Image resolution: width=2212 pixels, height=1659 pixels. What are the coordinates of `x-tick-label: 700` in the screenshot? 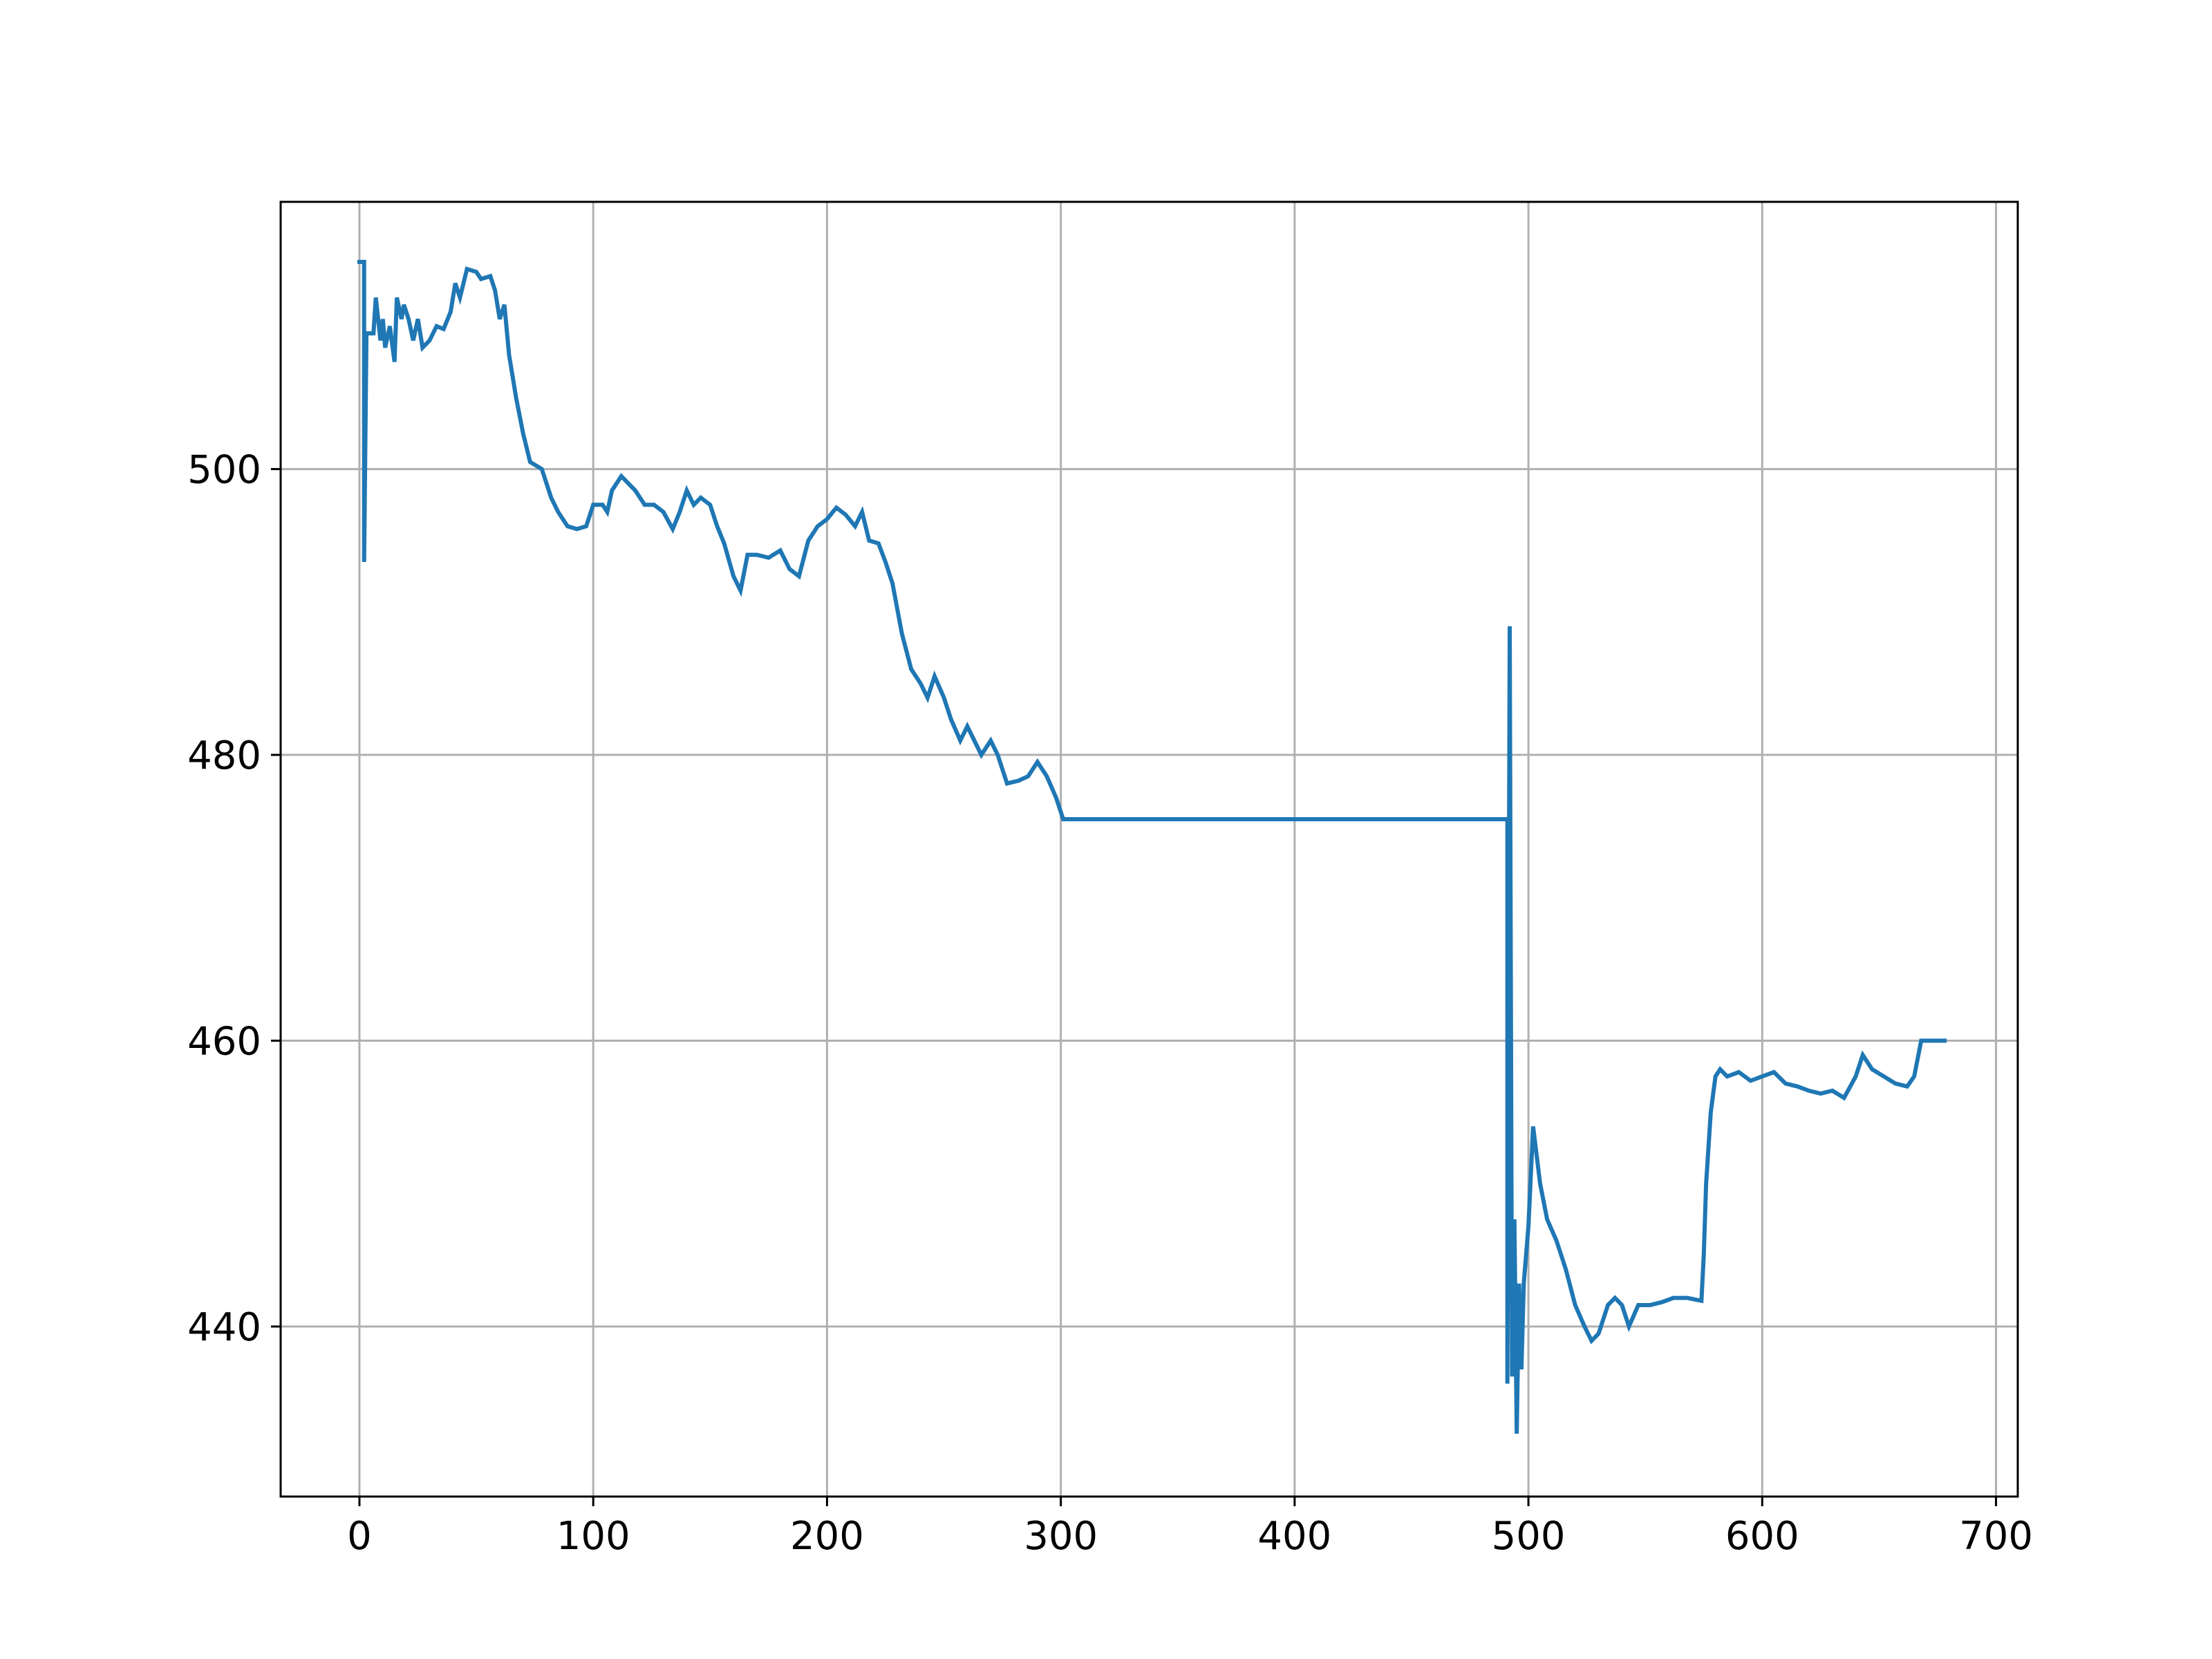 It's located at (1996, 1536).